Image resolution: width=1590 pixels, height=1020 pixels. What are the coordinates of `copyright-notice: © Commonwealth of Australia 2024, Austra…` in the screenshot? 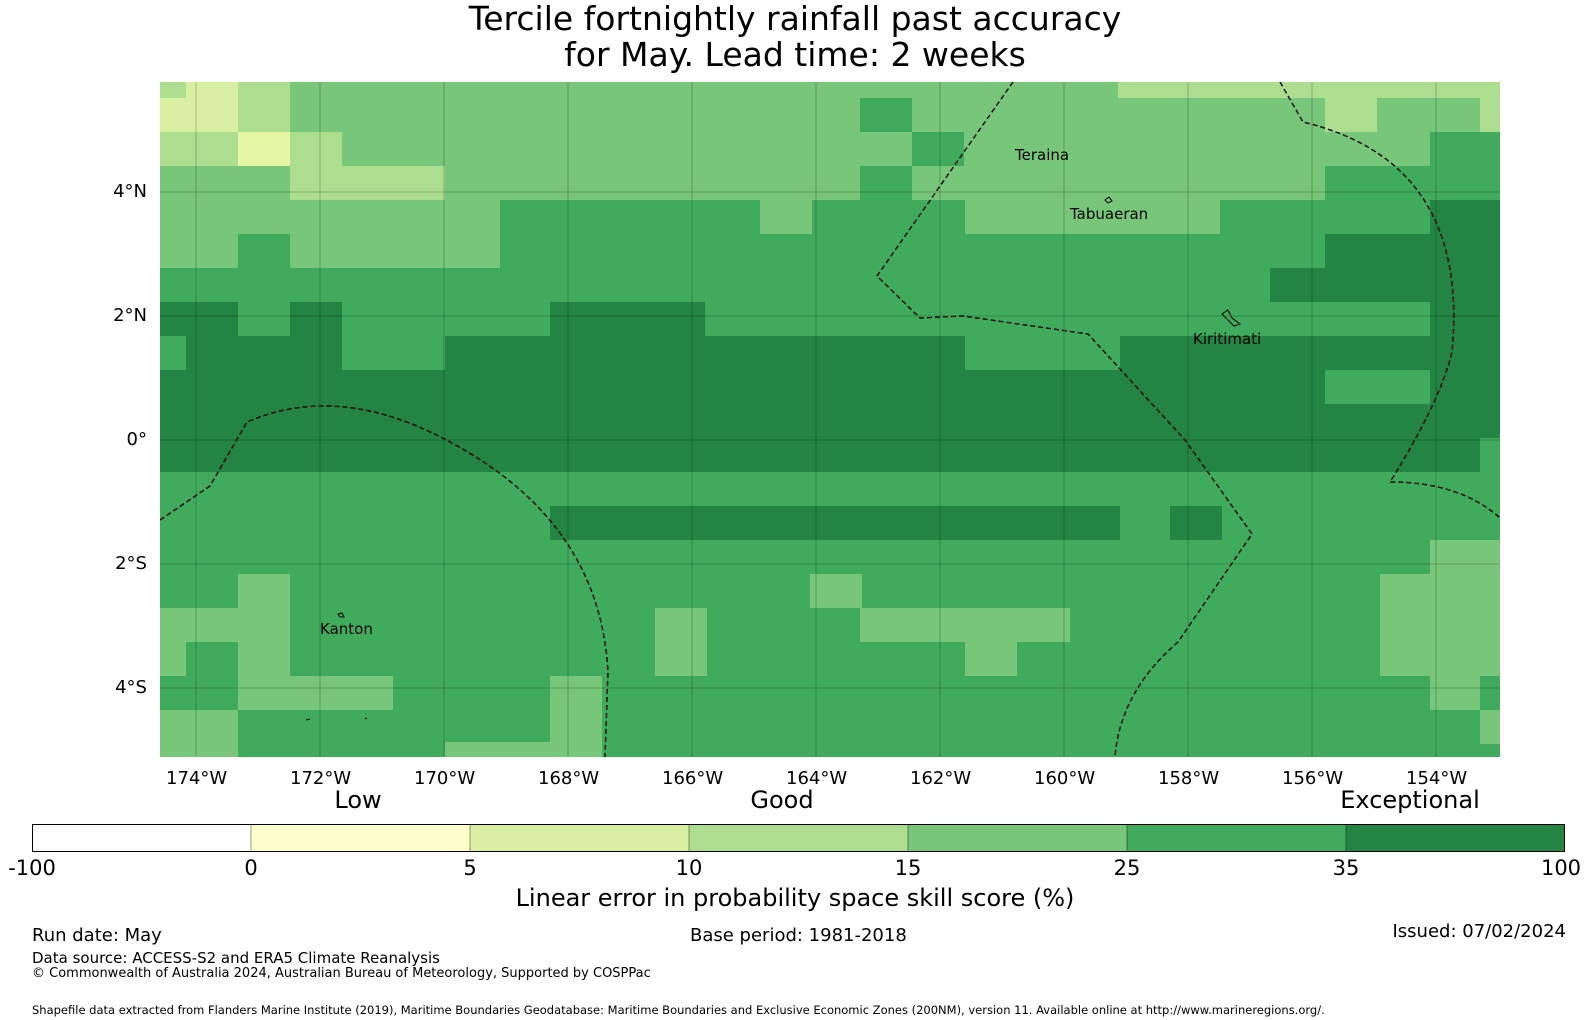 It's located at (341, 973).